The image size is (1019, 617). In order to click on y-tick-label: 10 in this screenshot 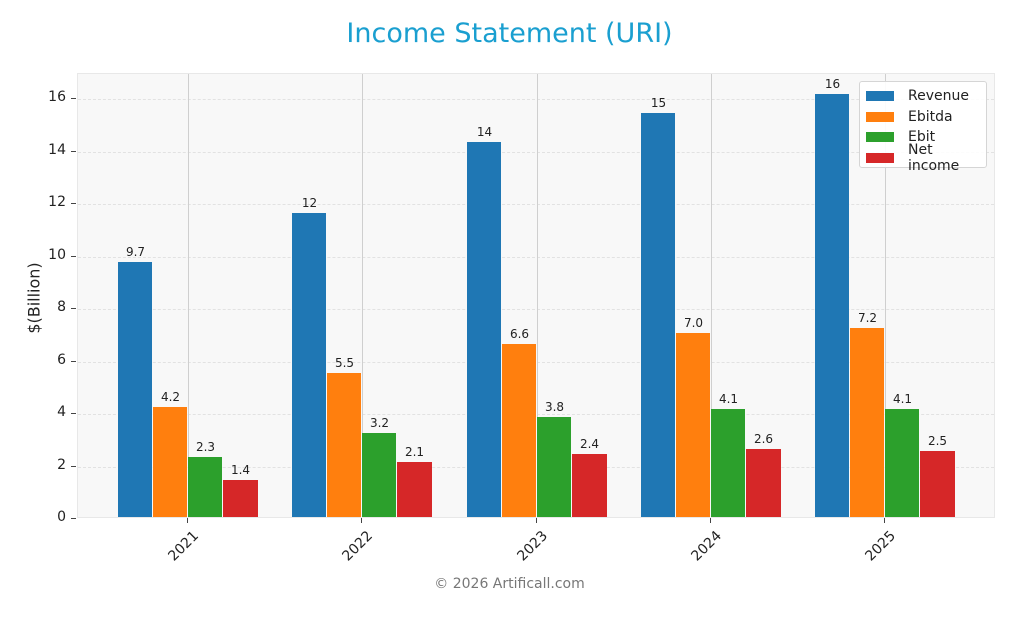, I will do `click(57, 254)`.